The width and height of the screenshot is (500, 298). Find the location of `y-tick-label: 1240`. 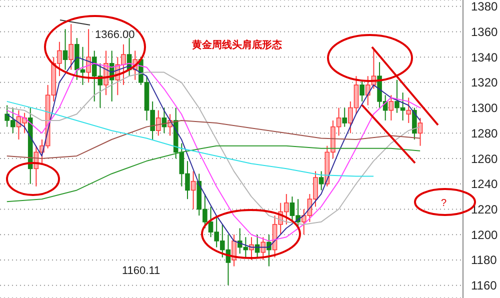

y-tick-label: 1240 is located at coordinates (484, 184).